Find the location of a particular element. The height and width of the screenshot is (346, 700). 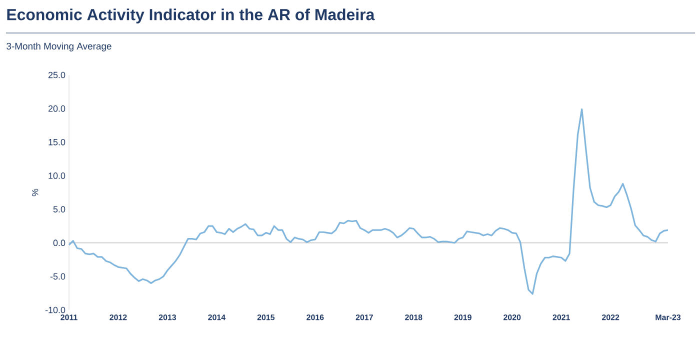

y-tick-label: 5.0 is located at coordinates (59, 209).